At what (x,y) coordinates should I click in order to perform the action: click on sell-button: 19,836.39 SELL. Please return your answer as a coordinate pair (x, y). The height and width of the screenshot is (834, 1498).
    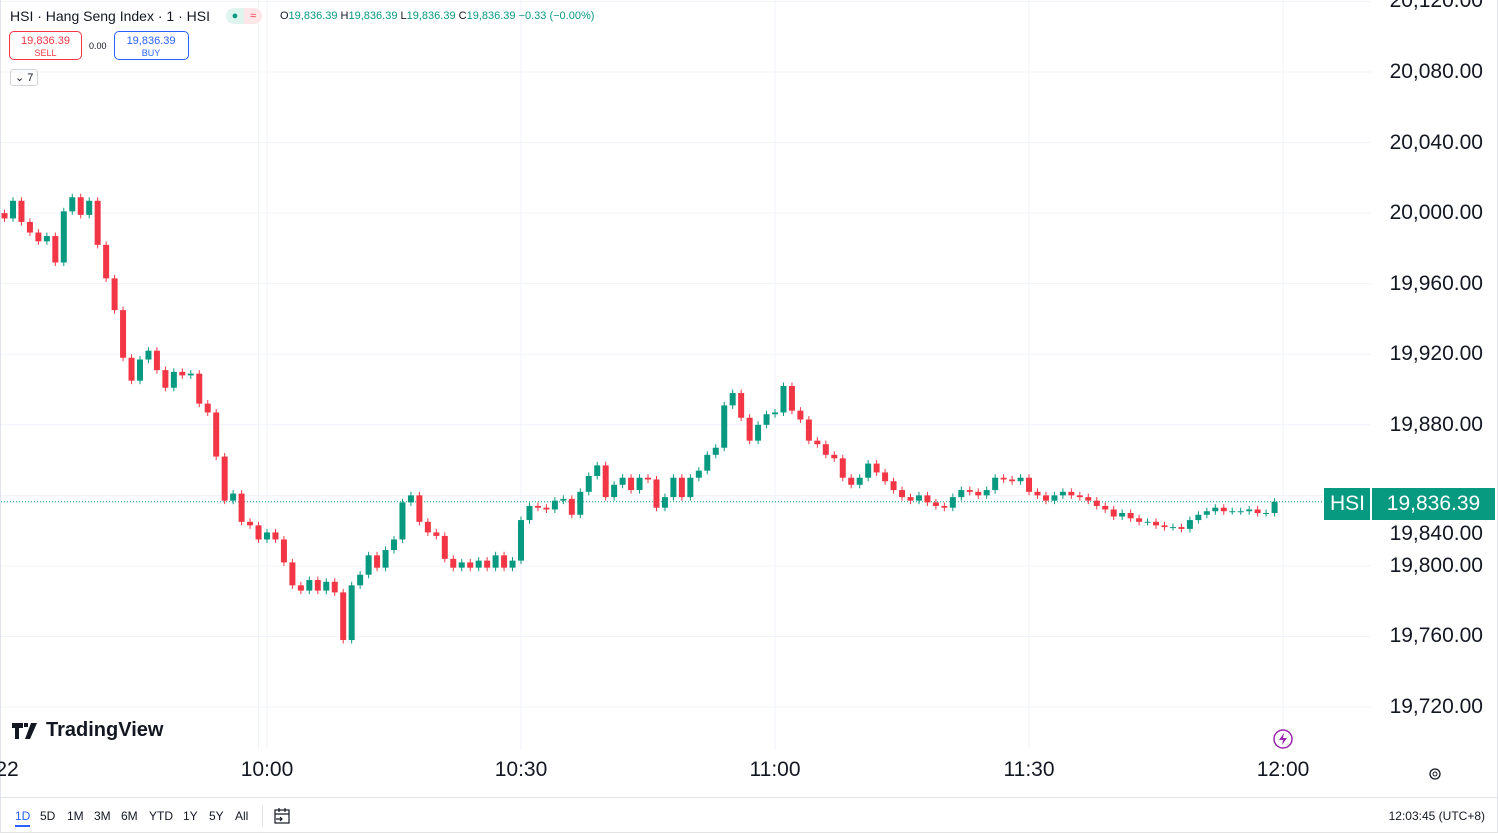
    Looking at the image, I should click on (45, 45).